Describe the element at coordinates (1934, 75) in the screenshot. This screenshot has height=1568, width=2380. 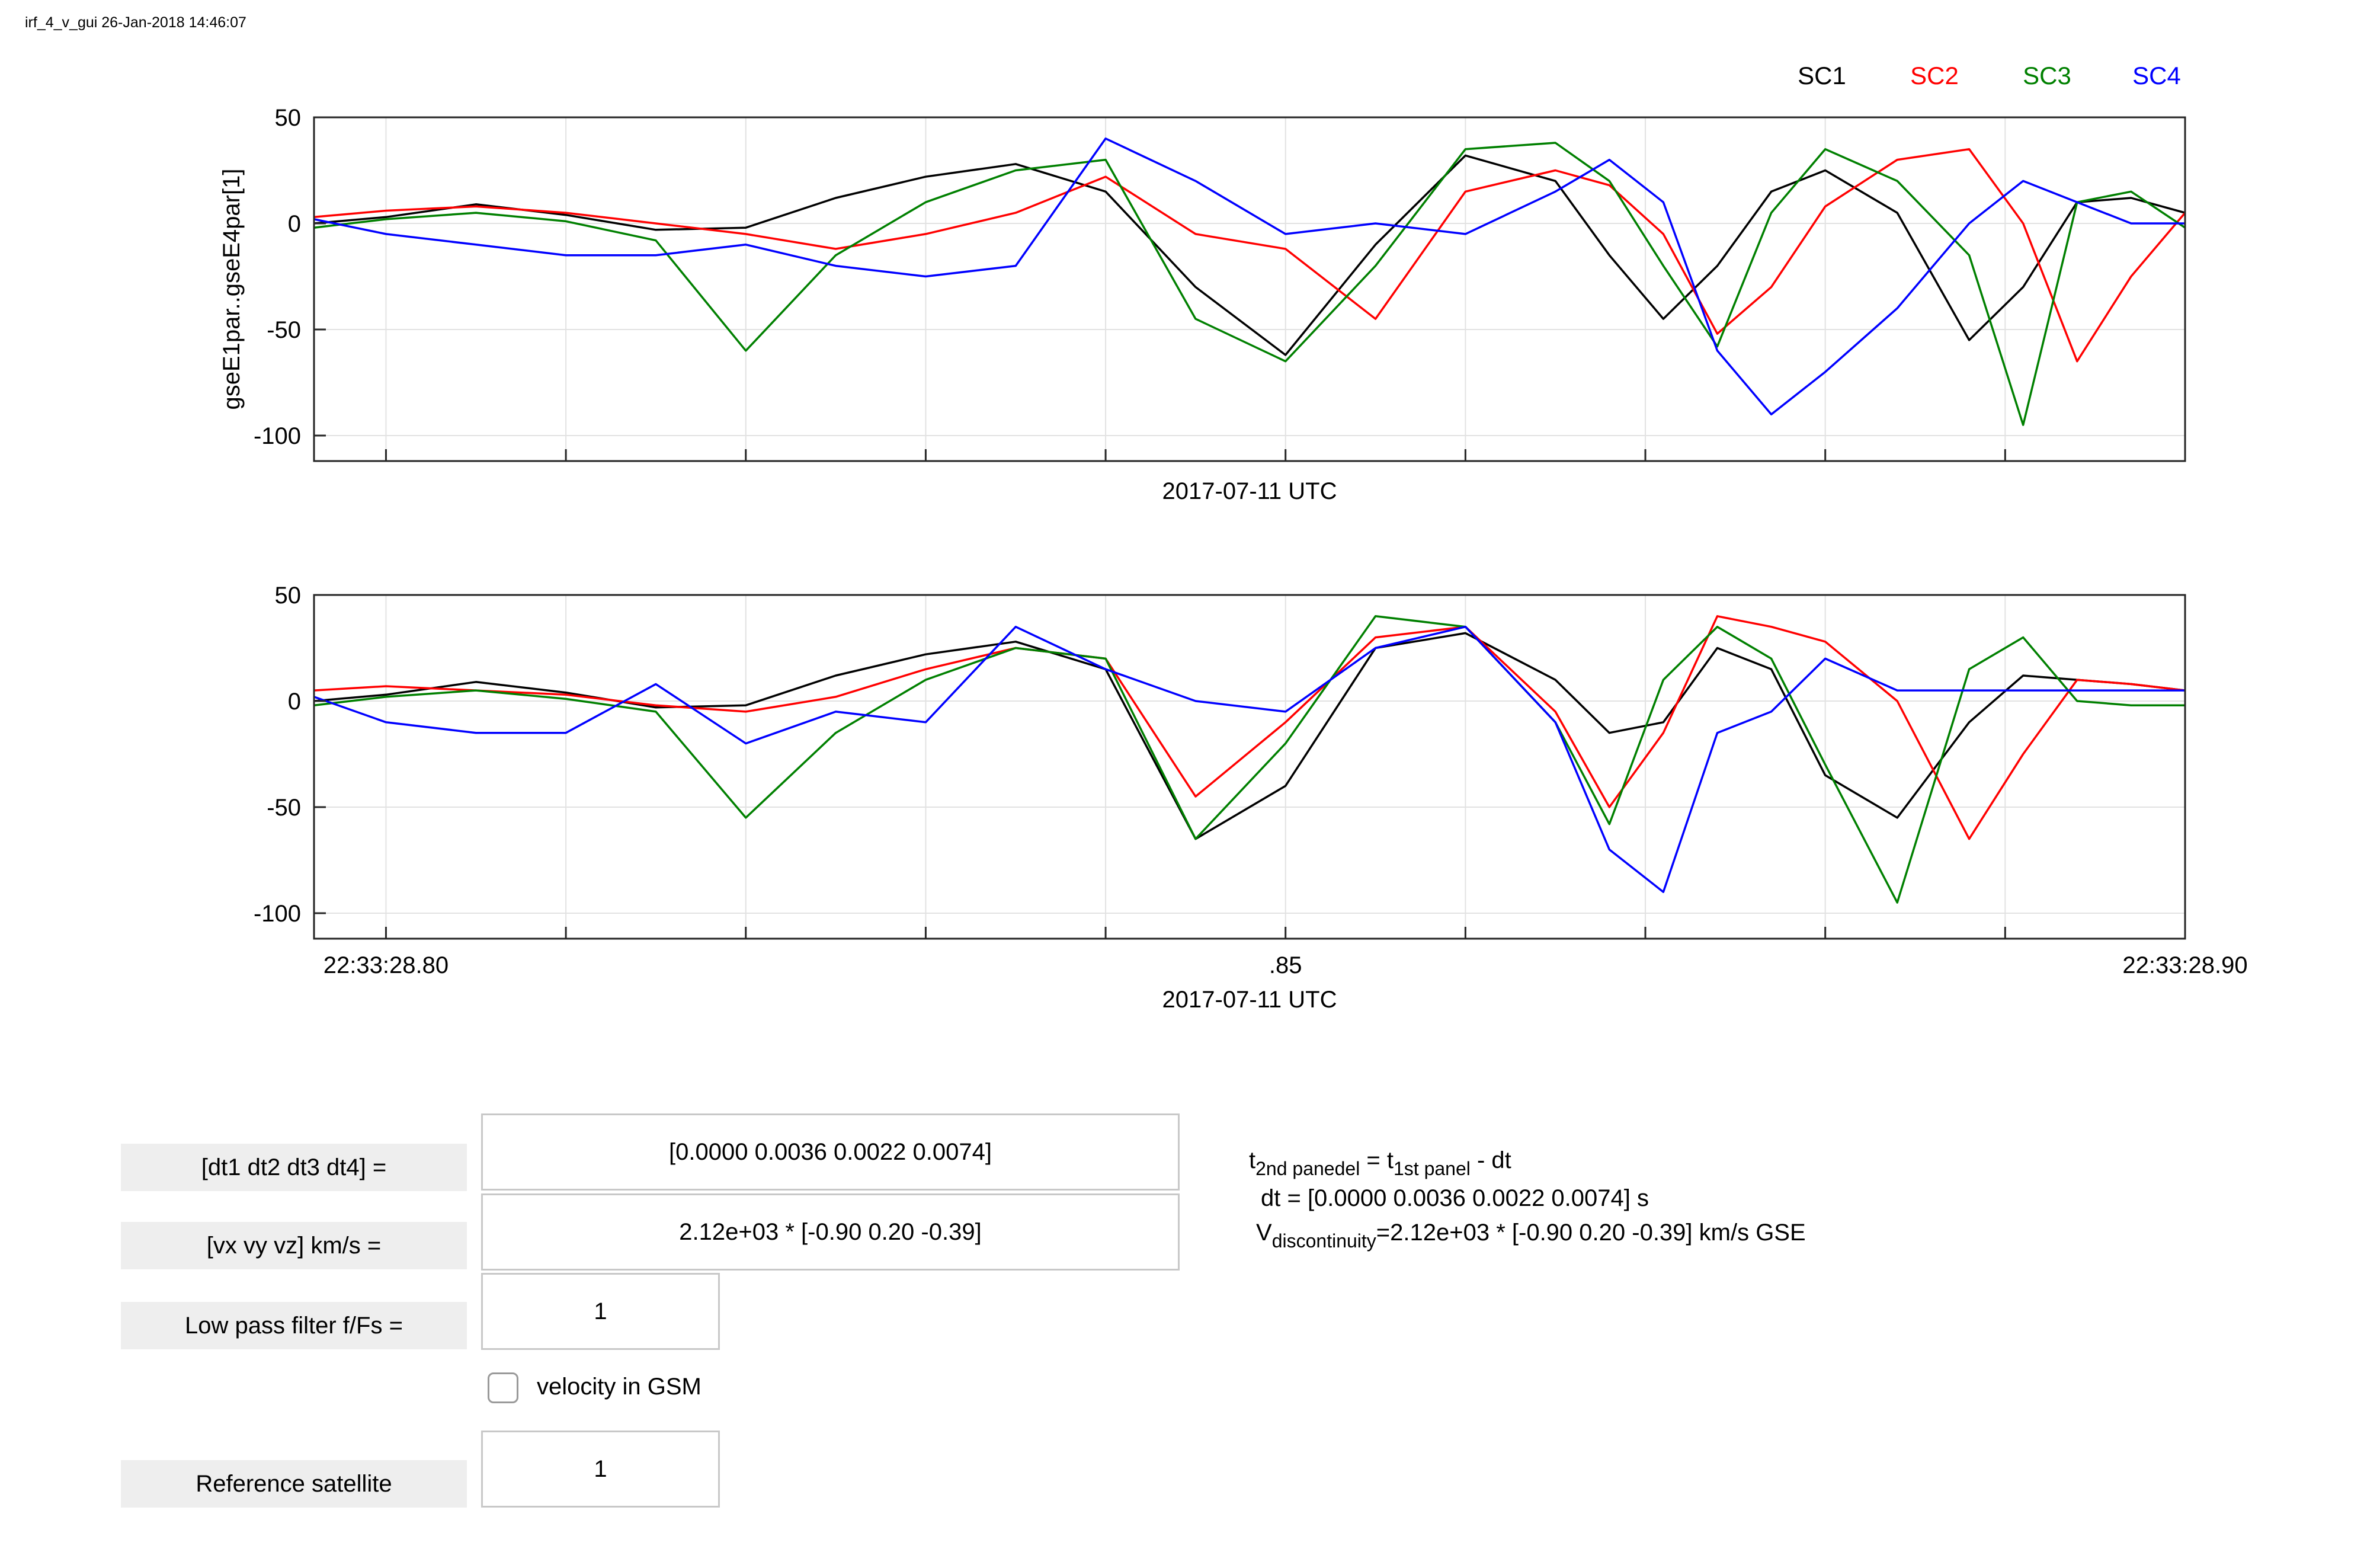
I see `legend-entry-sc2: SC2` at that location.